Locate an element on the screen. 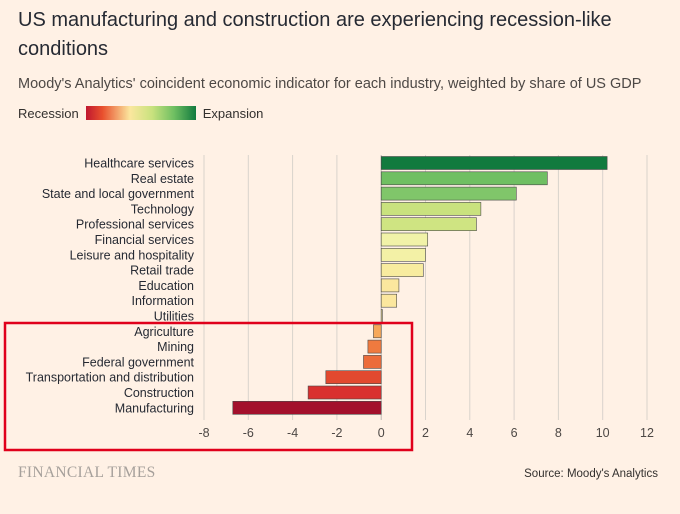 Image resolution: width=680 pixels, height=514 pixels. category-label: Manufacturing is located at coordinates (154, 408).